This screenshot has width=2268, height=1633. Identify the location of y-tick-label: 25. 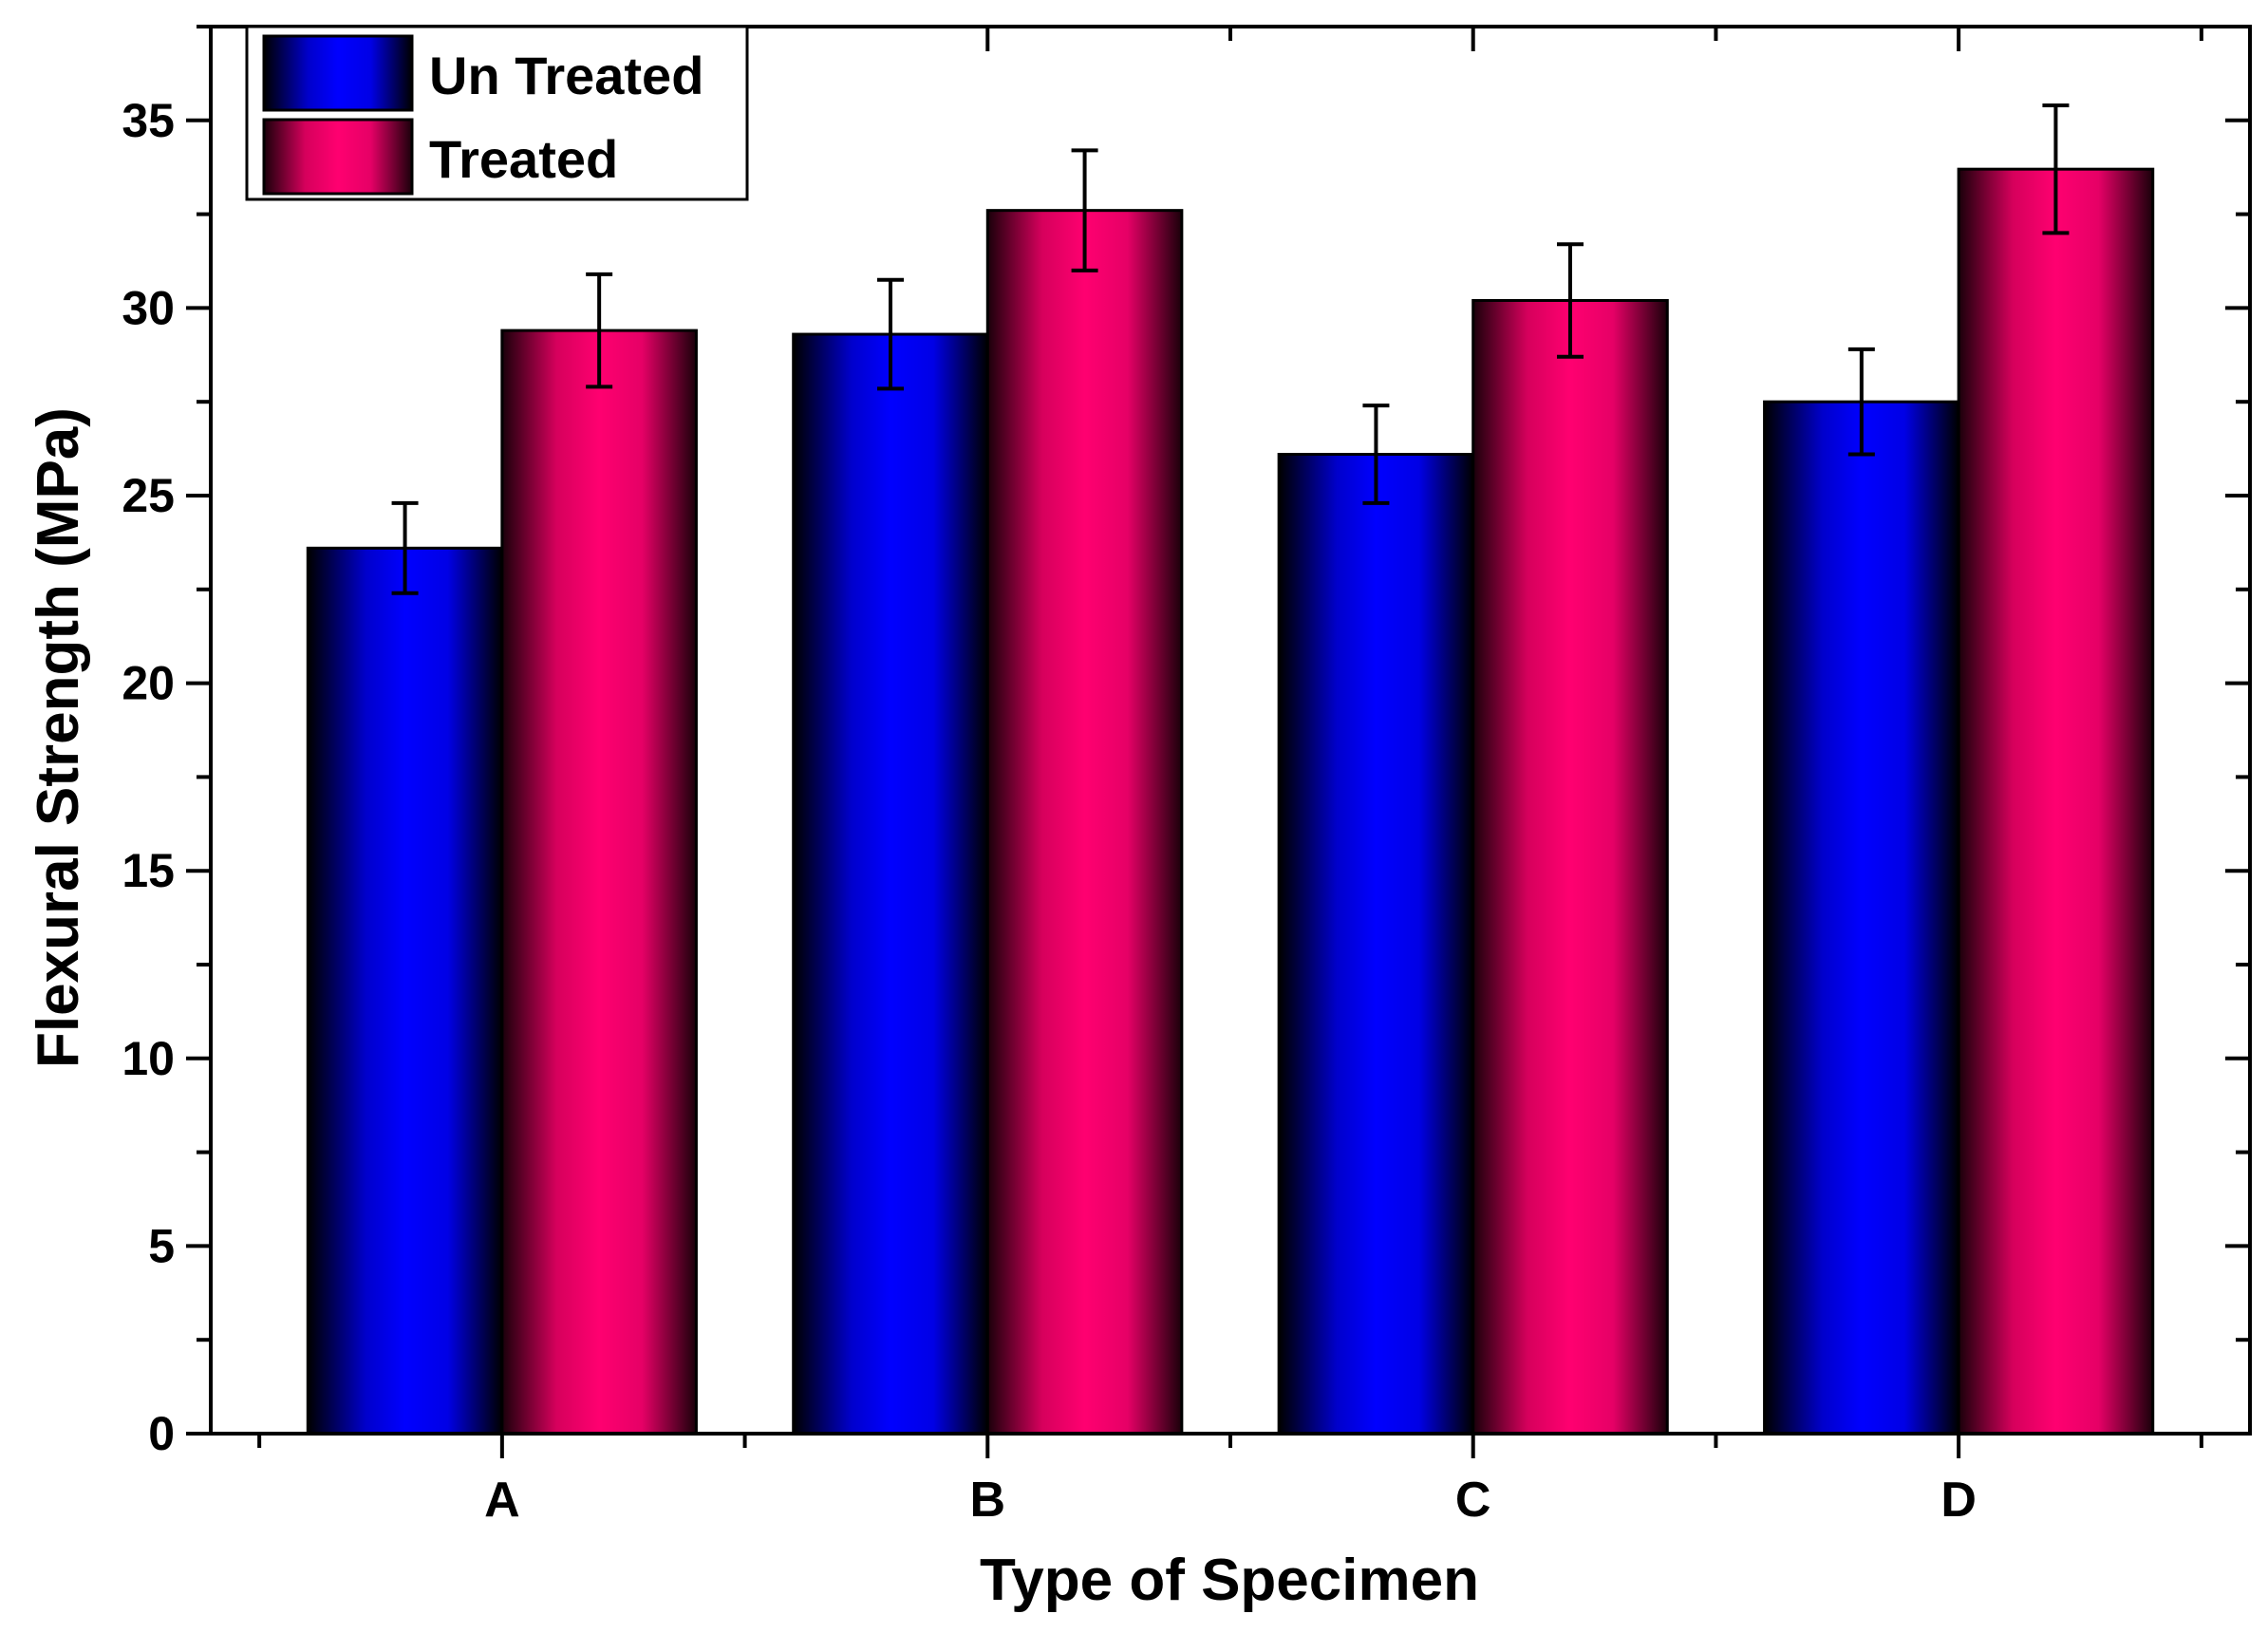
(148, 495).